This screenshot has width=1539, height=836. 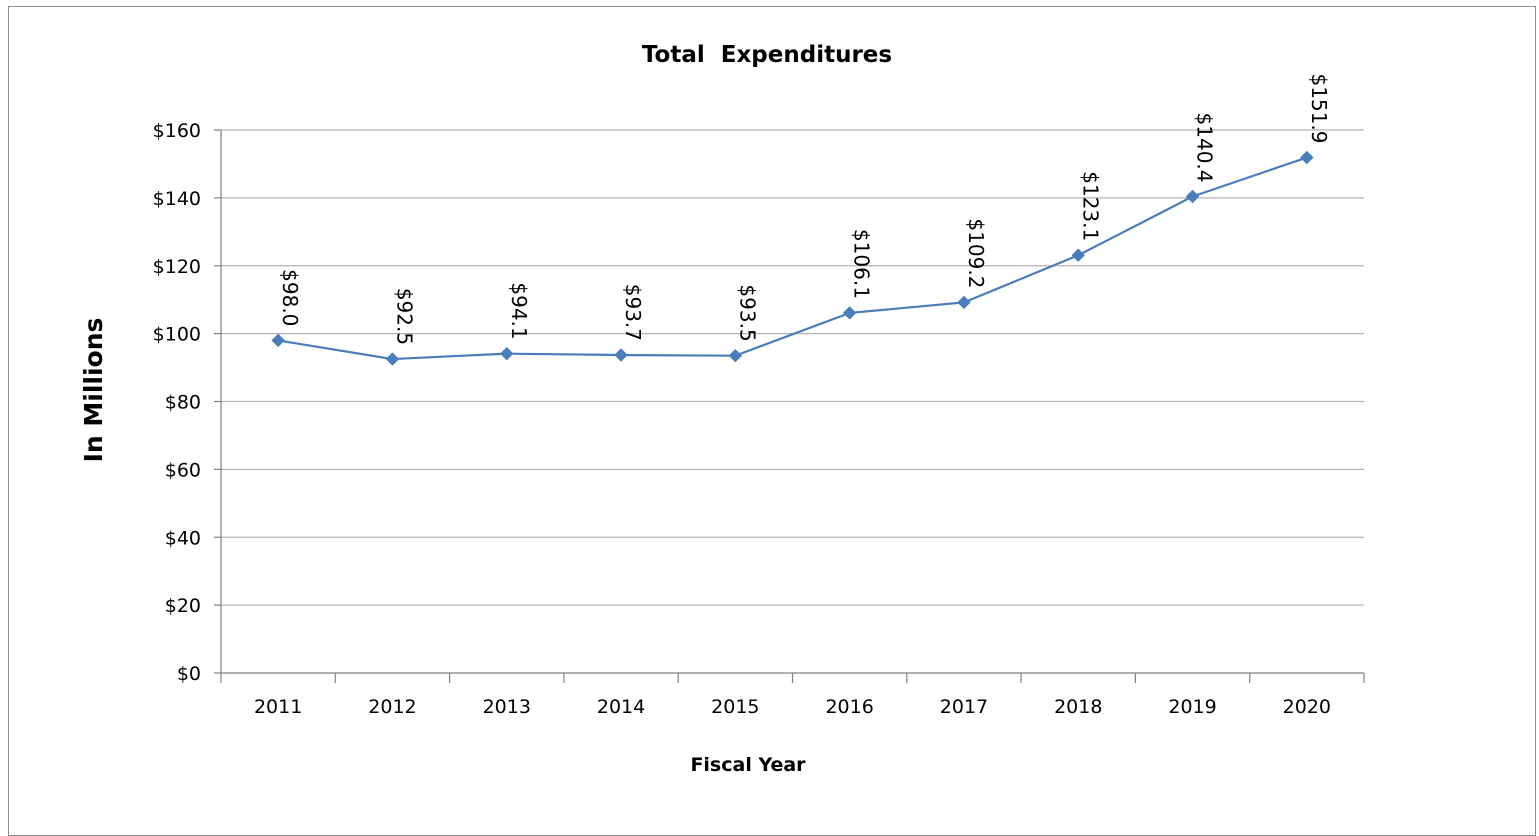 I want to click on data-label-2011: $98.0, so click(x=290, y=297).